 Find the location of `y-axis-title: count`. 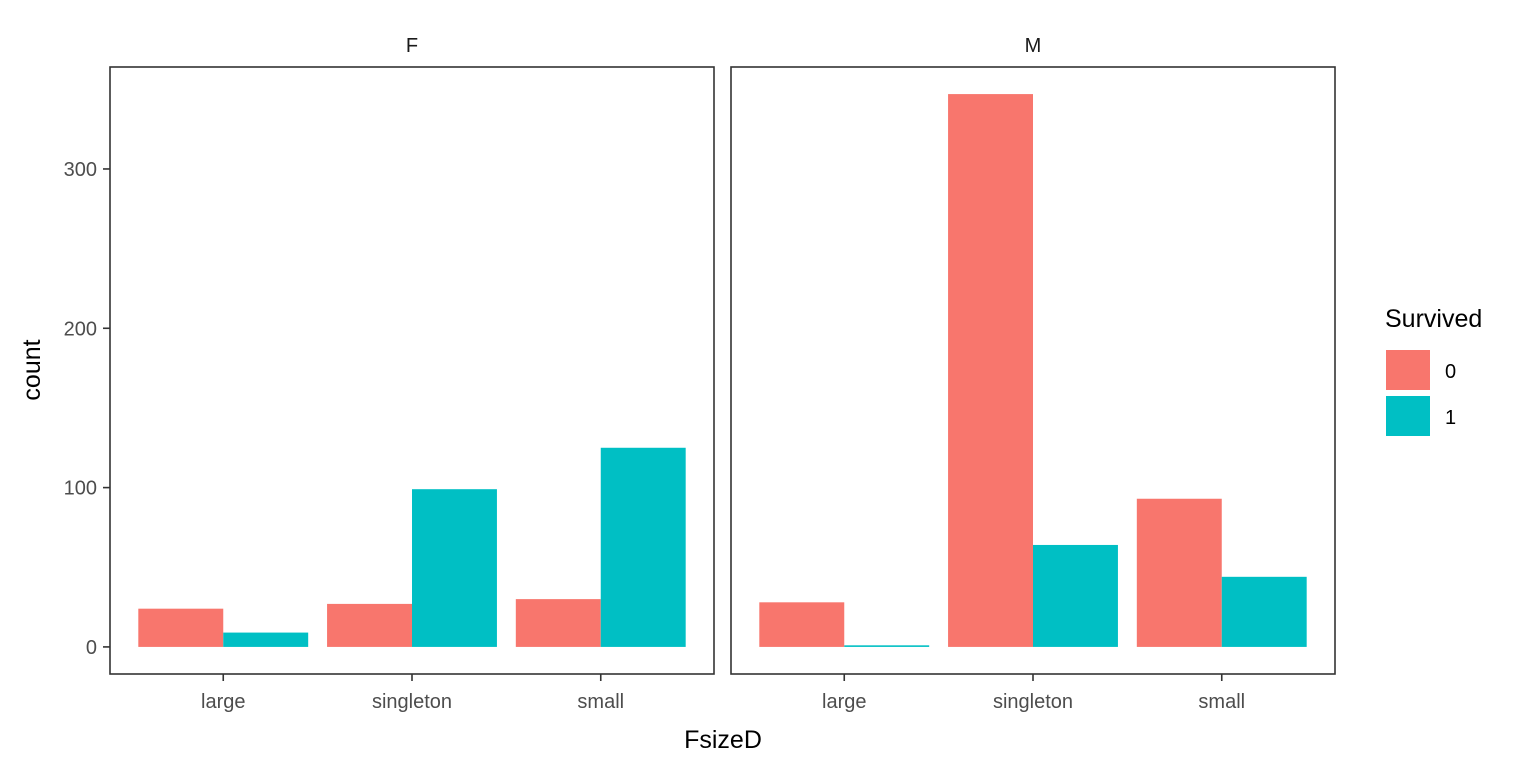

y-axis-title: count is located at coordinates (32, 369).